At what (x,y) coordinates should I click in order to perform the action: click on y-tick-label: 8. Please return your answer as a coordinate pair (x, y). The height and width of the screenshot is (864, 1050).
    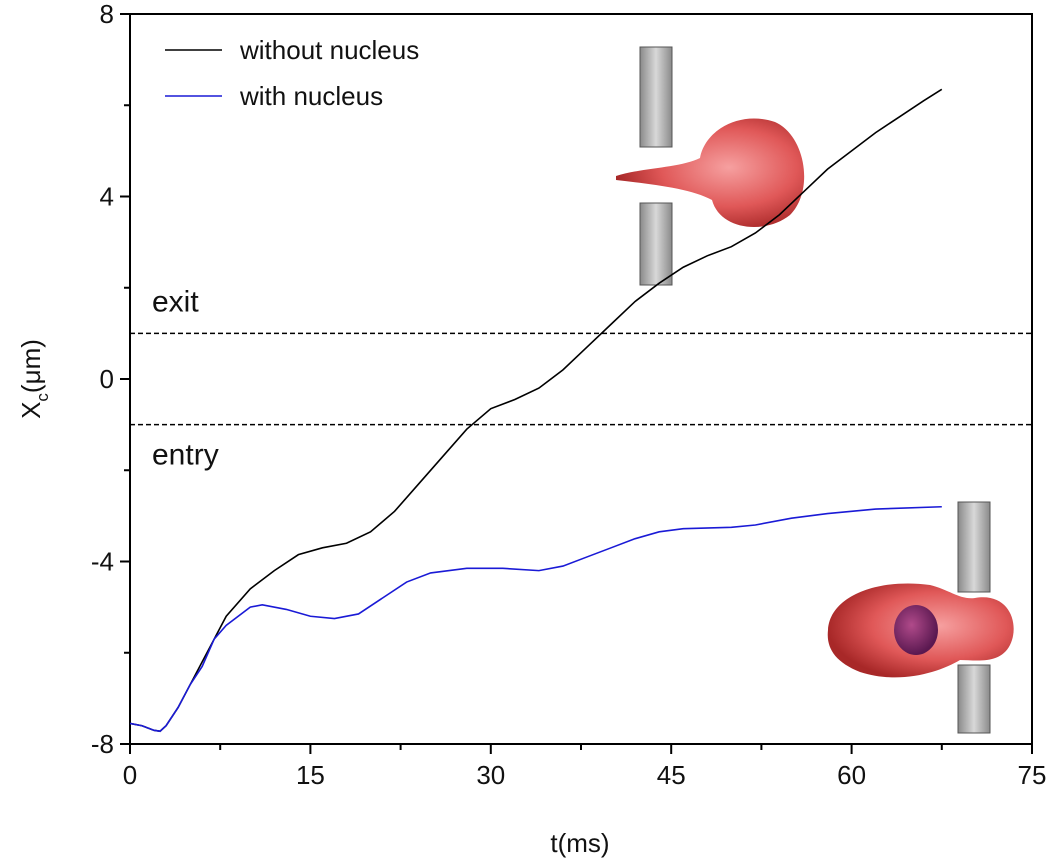
    Looking at the image, I should click on (107, 14).